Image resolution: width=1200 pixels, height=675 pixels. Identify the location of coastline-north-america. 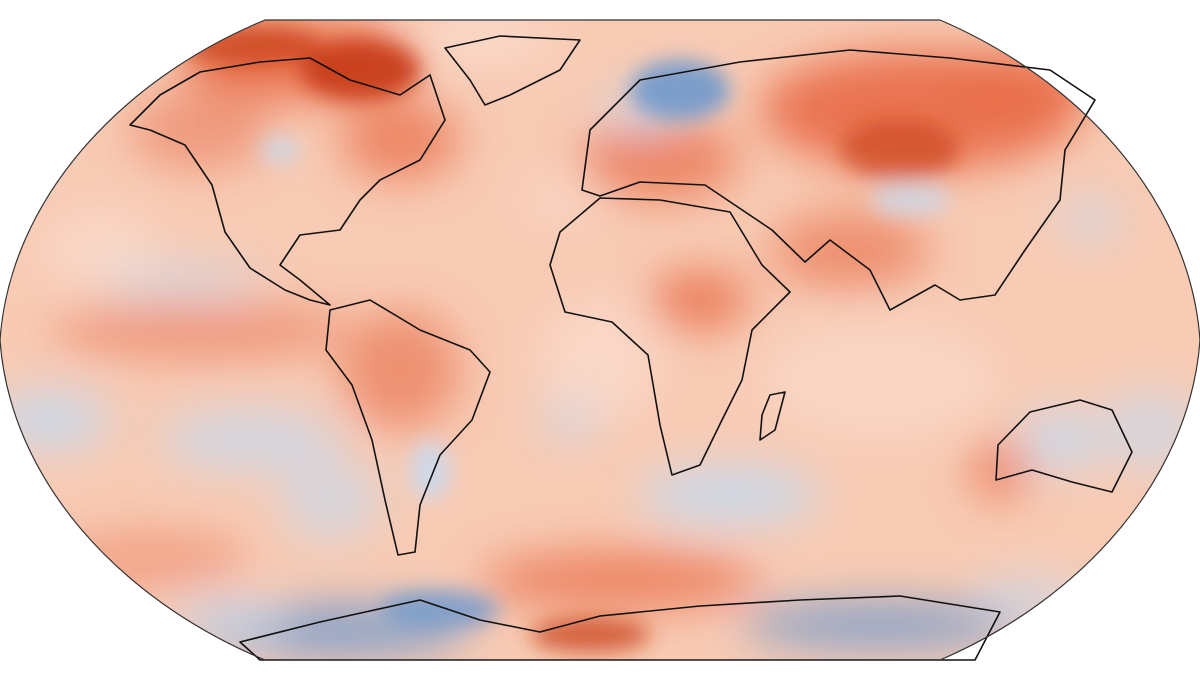
(287, 181).